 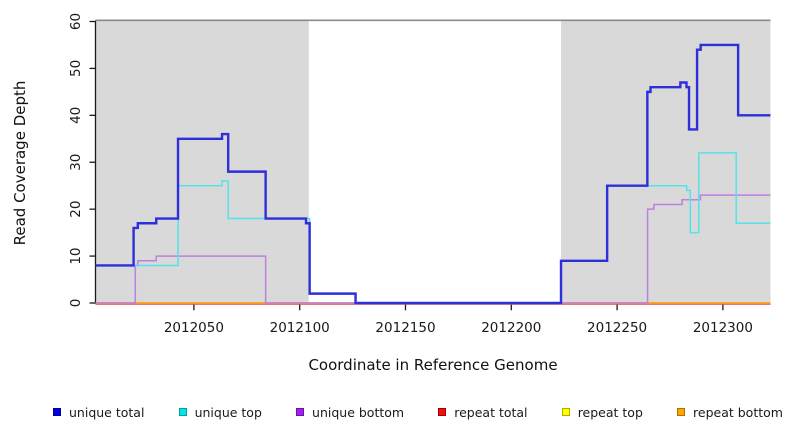 What do you see at coordinates (76, 303) in the screenshot?
I see `y-tick-label: 0` at bounding box center [76, 303].